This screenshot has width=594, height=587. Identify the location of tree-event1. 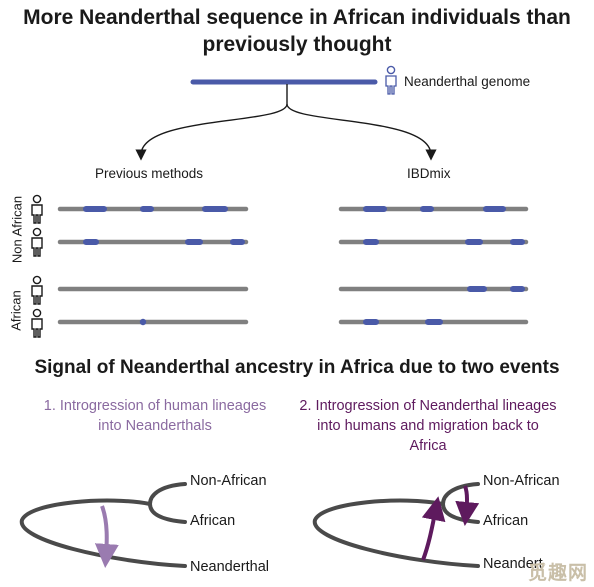
(103, 525).